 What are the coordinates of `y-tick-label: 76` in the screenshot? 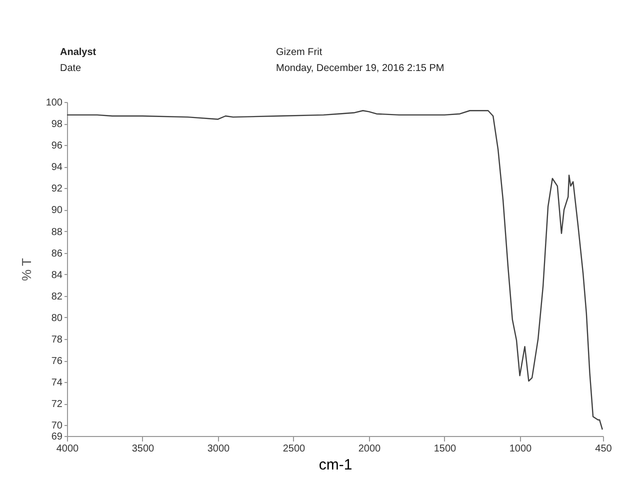 It's located at (57, 362).